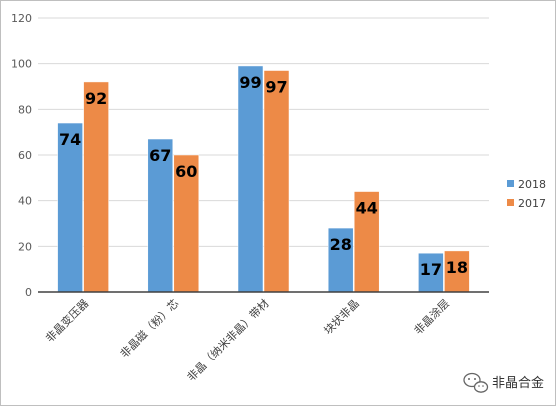 The image size is (556, 407). What do you see at coordinates (25, 155) in the screenshot?
I see `y-tick-label: 60` at bounding box center [25, 155].